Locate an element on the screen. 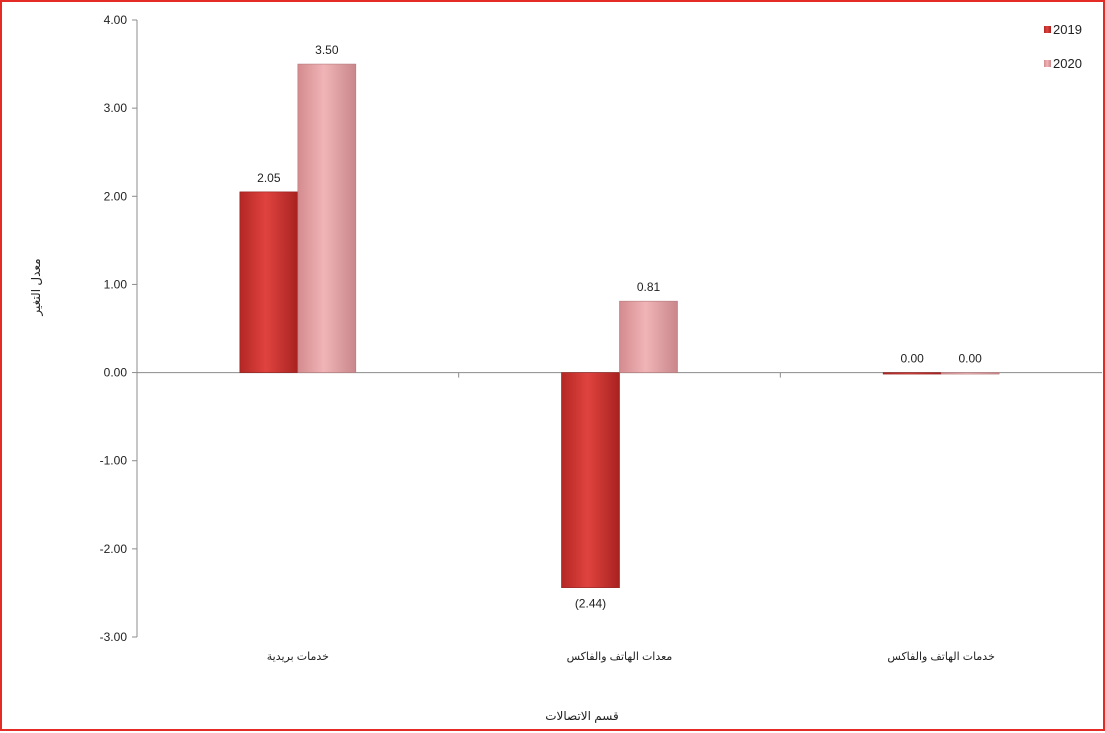 Image resolution: width=1105 pixels, height=733 pixels. x-axis-title: قسم الاتصالات is located at coordinates (581, 716).